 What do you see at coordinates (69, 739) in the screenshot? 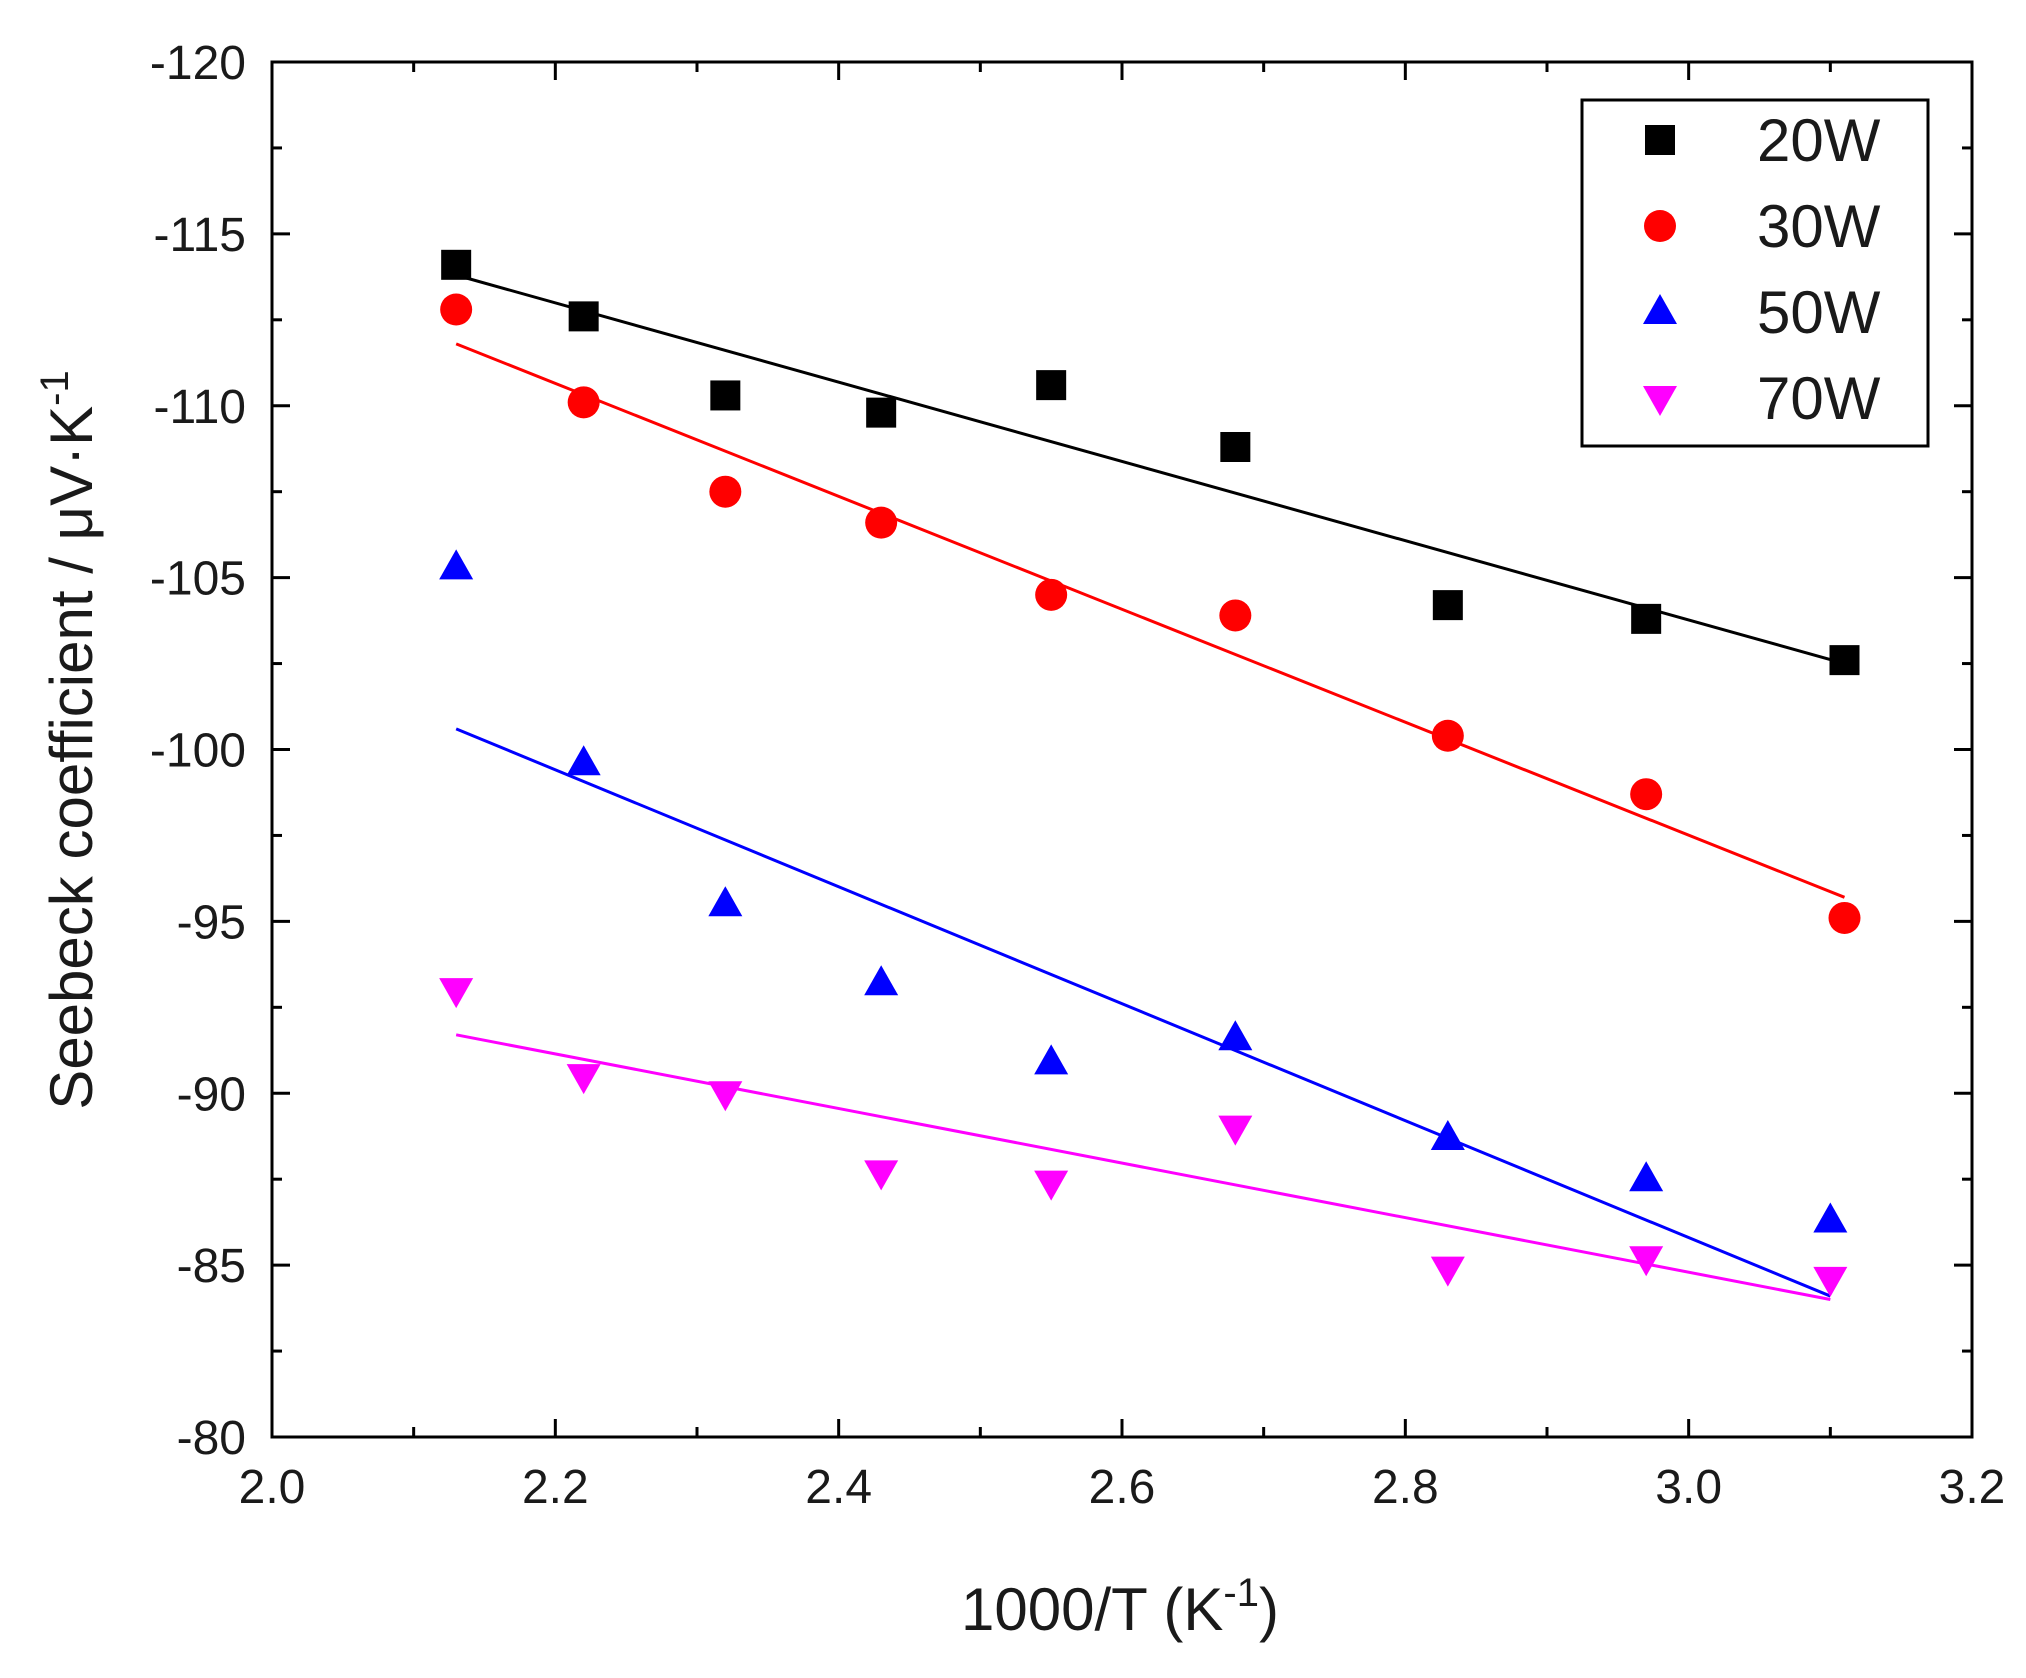
I see `y-axis-title: Seebeck coefficient / μV·K-1` at bounding box center [69, 739].